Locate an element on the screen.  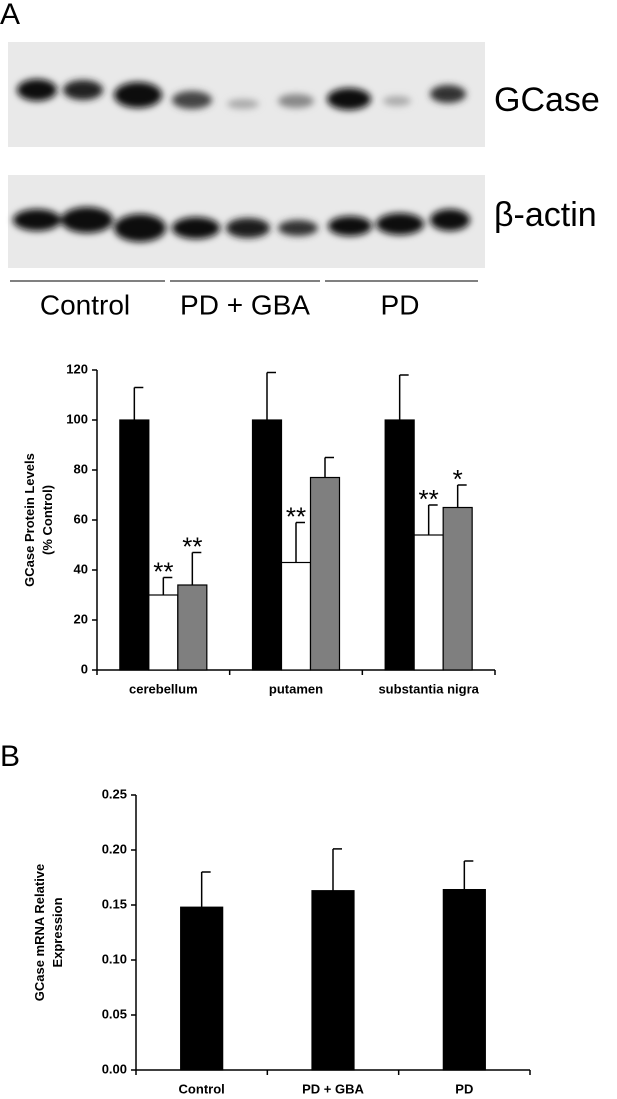
x-tick-label: cerebellum is located at coordinates (163, 688).